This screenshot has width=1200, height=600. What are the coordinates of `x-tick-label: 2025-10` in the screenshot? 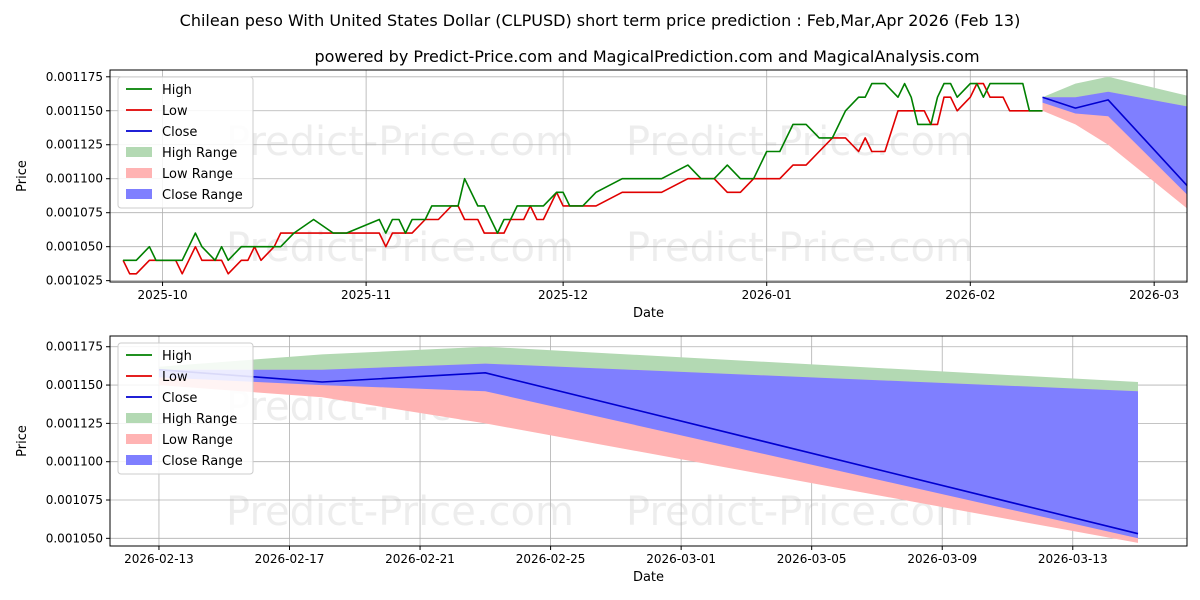 It's located at (162, 295).